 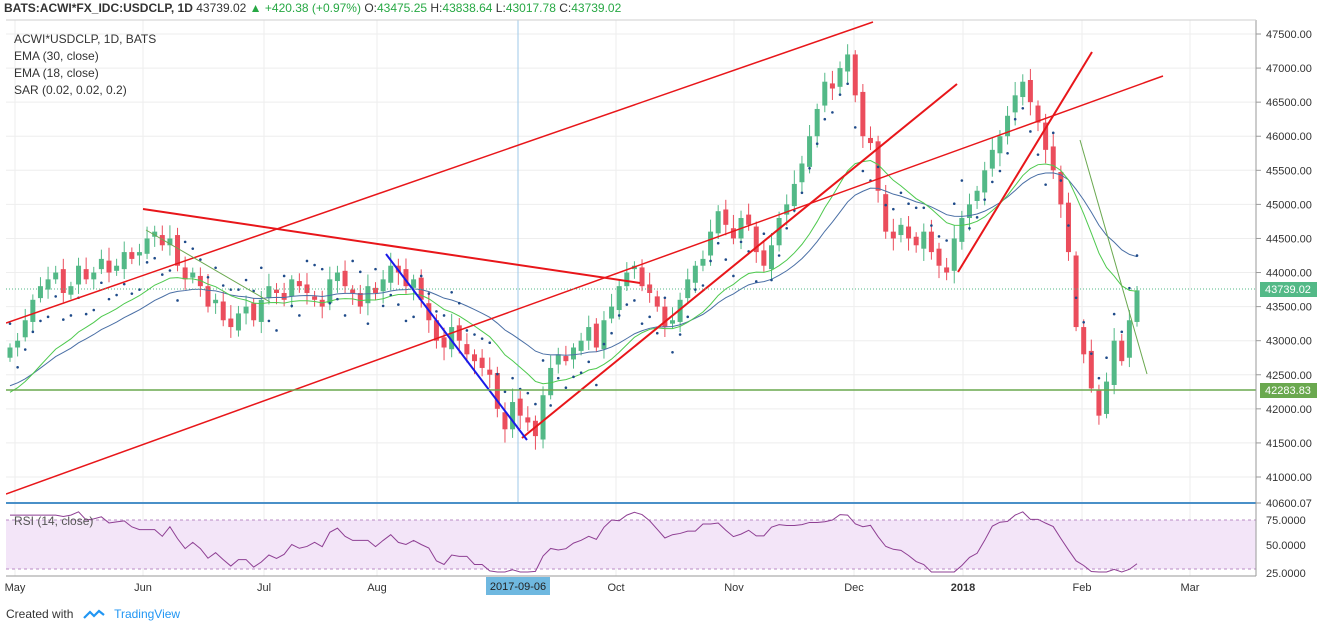 What do you see at coordinates (147, 614) in the screenshot?
I see `tradingview-link: TradingView` at bounding box center [147, 614].